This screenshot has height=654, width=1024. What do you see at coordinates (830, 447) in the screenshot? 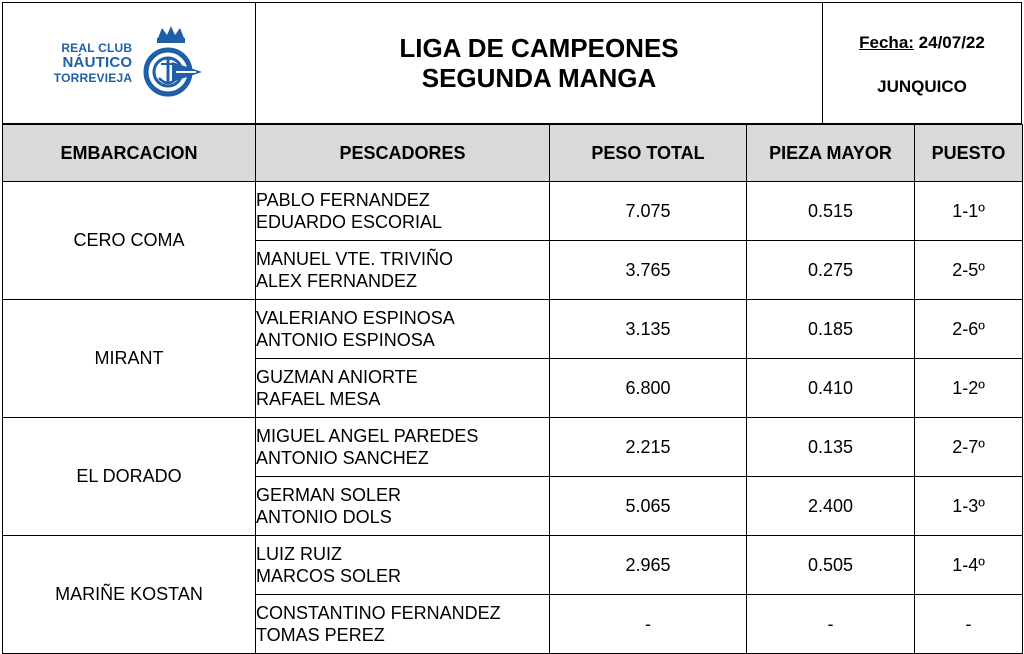
I see `biggest-piece: 0.135` at bounding box center [830, 447].